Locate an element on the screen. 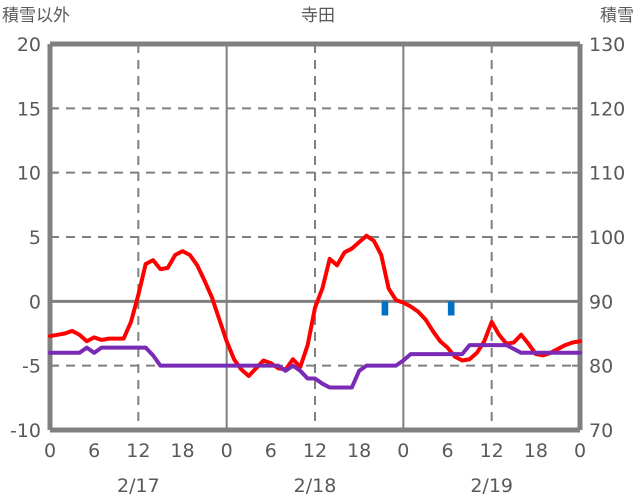 The height and width of the screenshot is (501, 636). left-tick-label: 15 is located at coordinates (29, 109).